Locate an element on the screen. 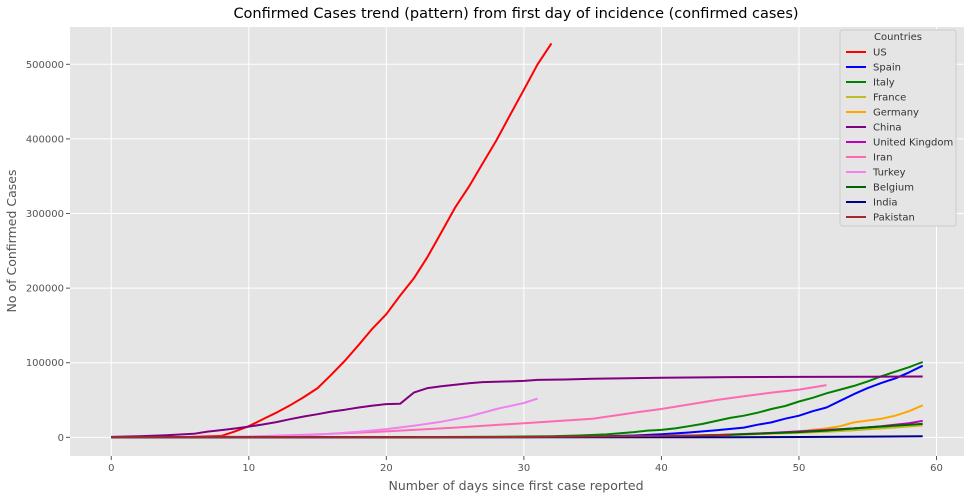 This screenshot has width=968, height=500. legend-label-italy: Italy is located at coordinates (884, 83).